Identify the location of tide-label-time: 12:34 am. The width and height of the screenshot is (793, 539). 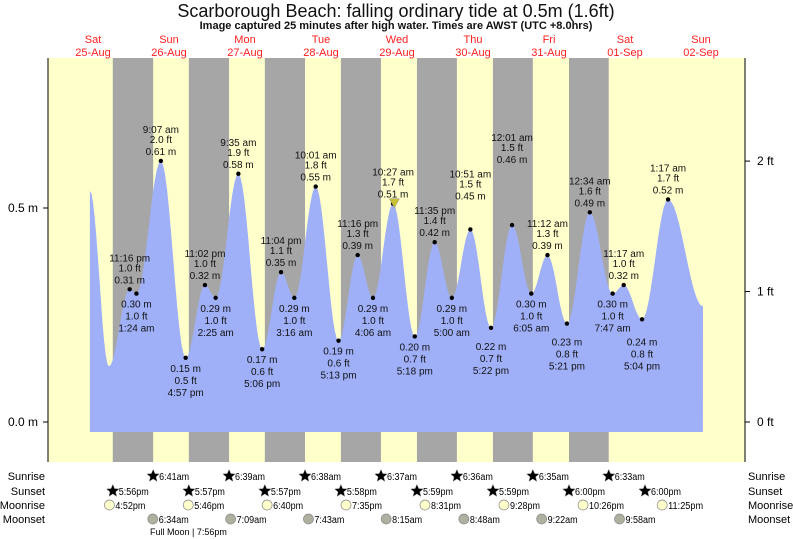
(590, 181).